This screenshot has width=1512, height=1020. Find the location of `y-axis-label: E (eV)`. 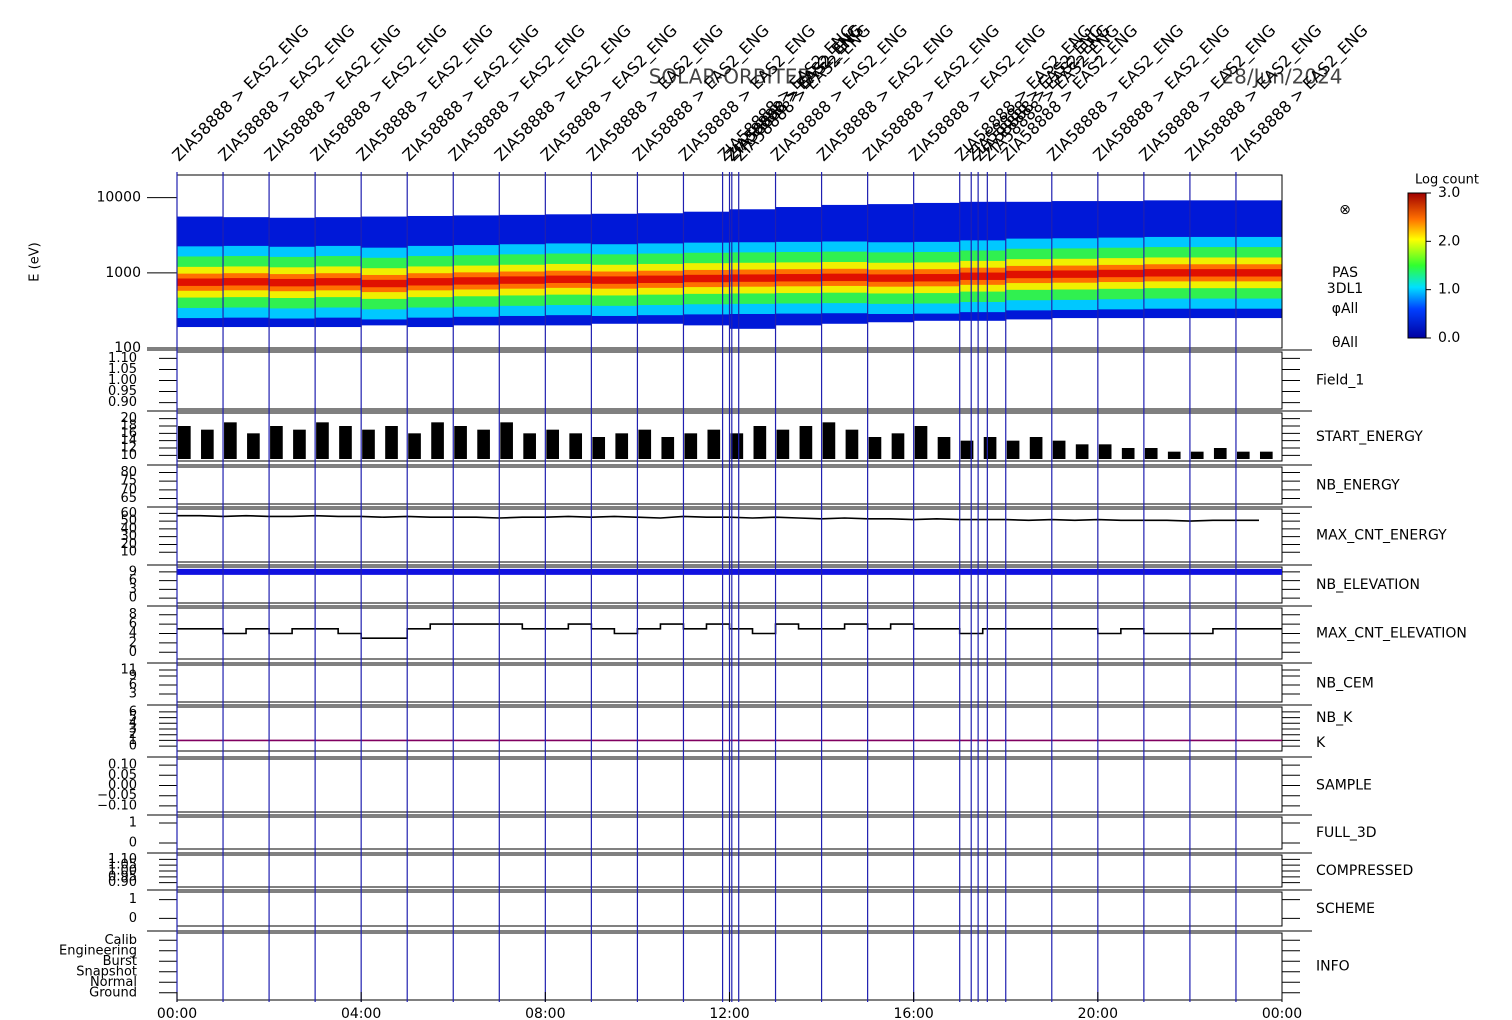

y-axis-label: E (eV) is located at coordinates (35, 261).